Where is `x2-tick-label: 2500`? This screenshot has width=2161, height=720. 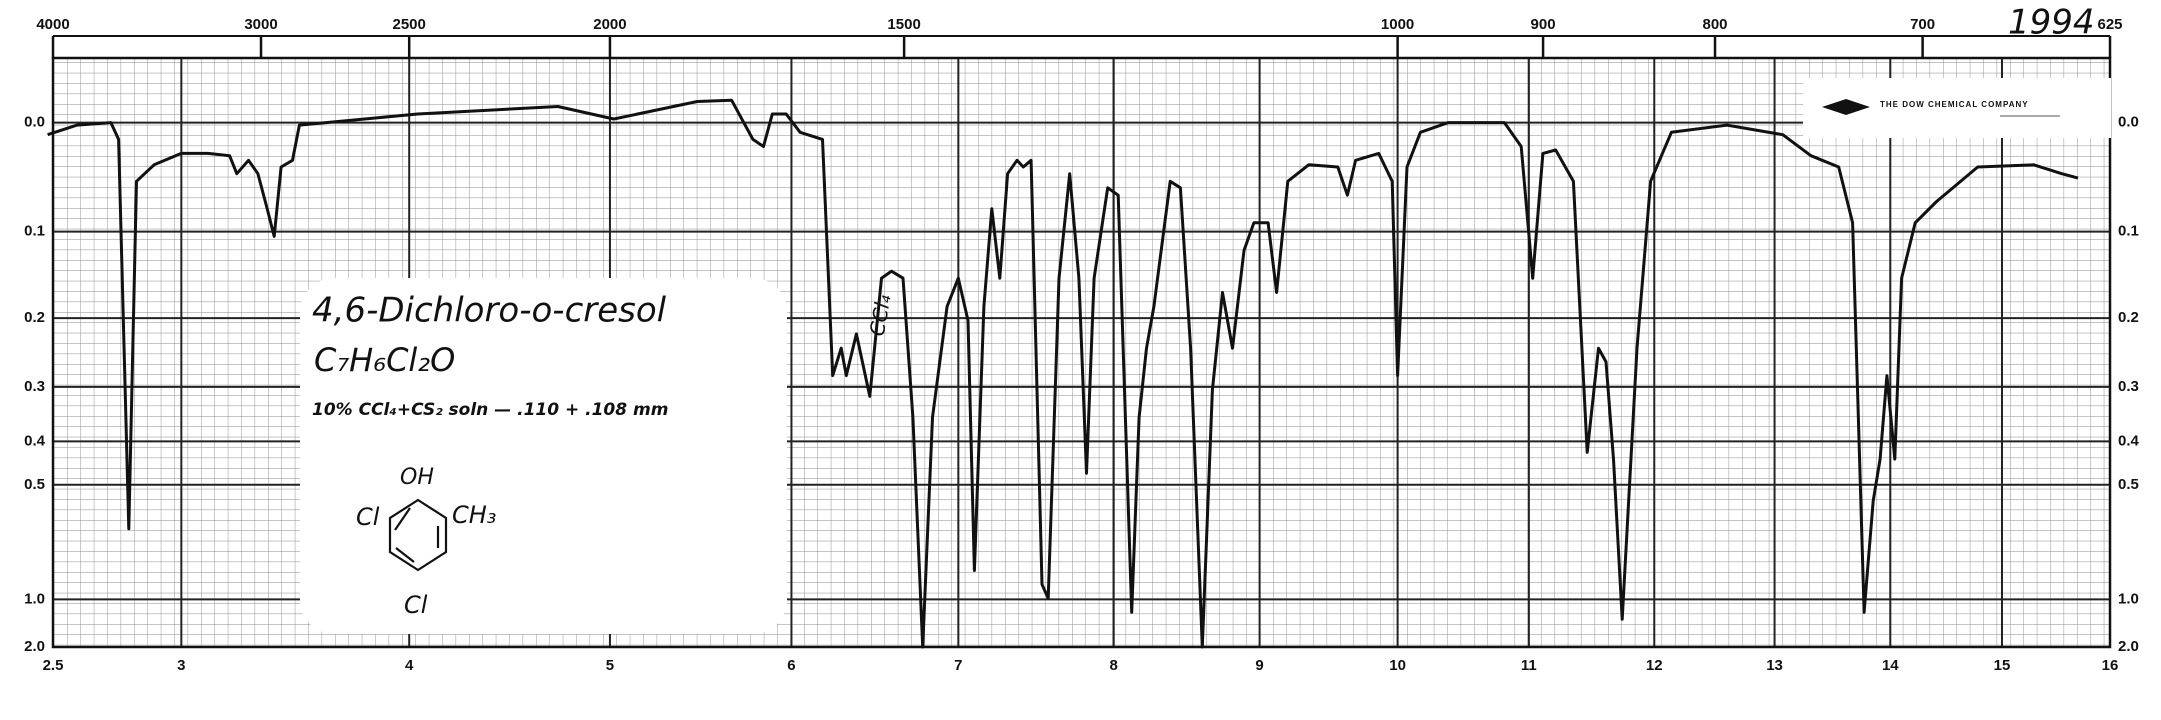
x2-tick-label: 2500 is located at coordinates (409, 24).